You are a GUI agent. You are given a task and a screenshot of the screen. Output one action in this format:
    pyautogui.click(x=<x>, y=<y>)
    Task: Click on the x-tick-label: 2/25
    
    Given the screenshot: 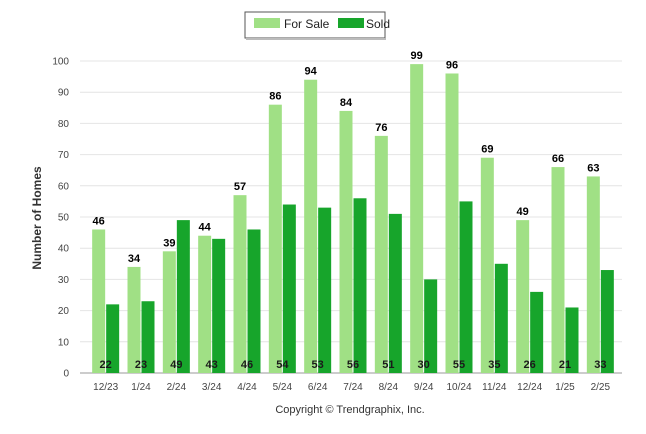 What is the action you would take?
    pyautogui.click(x=601, y=387)
    